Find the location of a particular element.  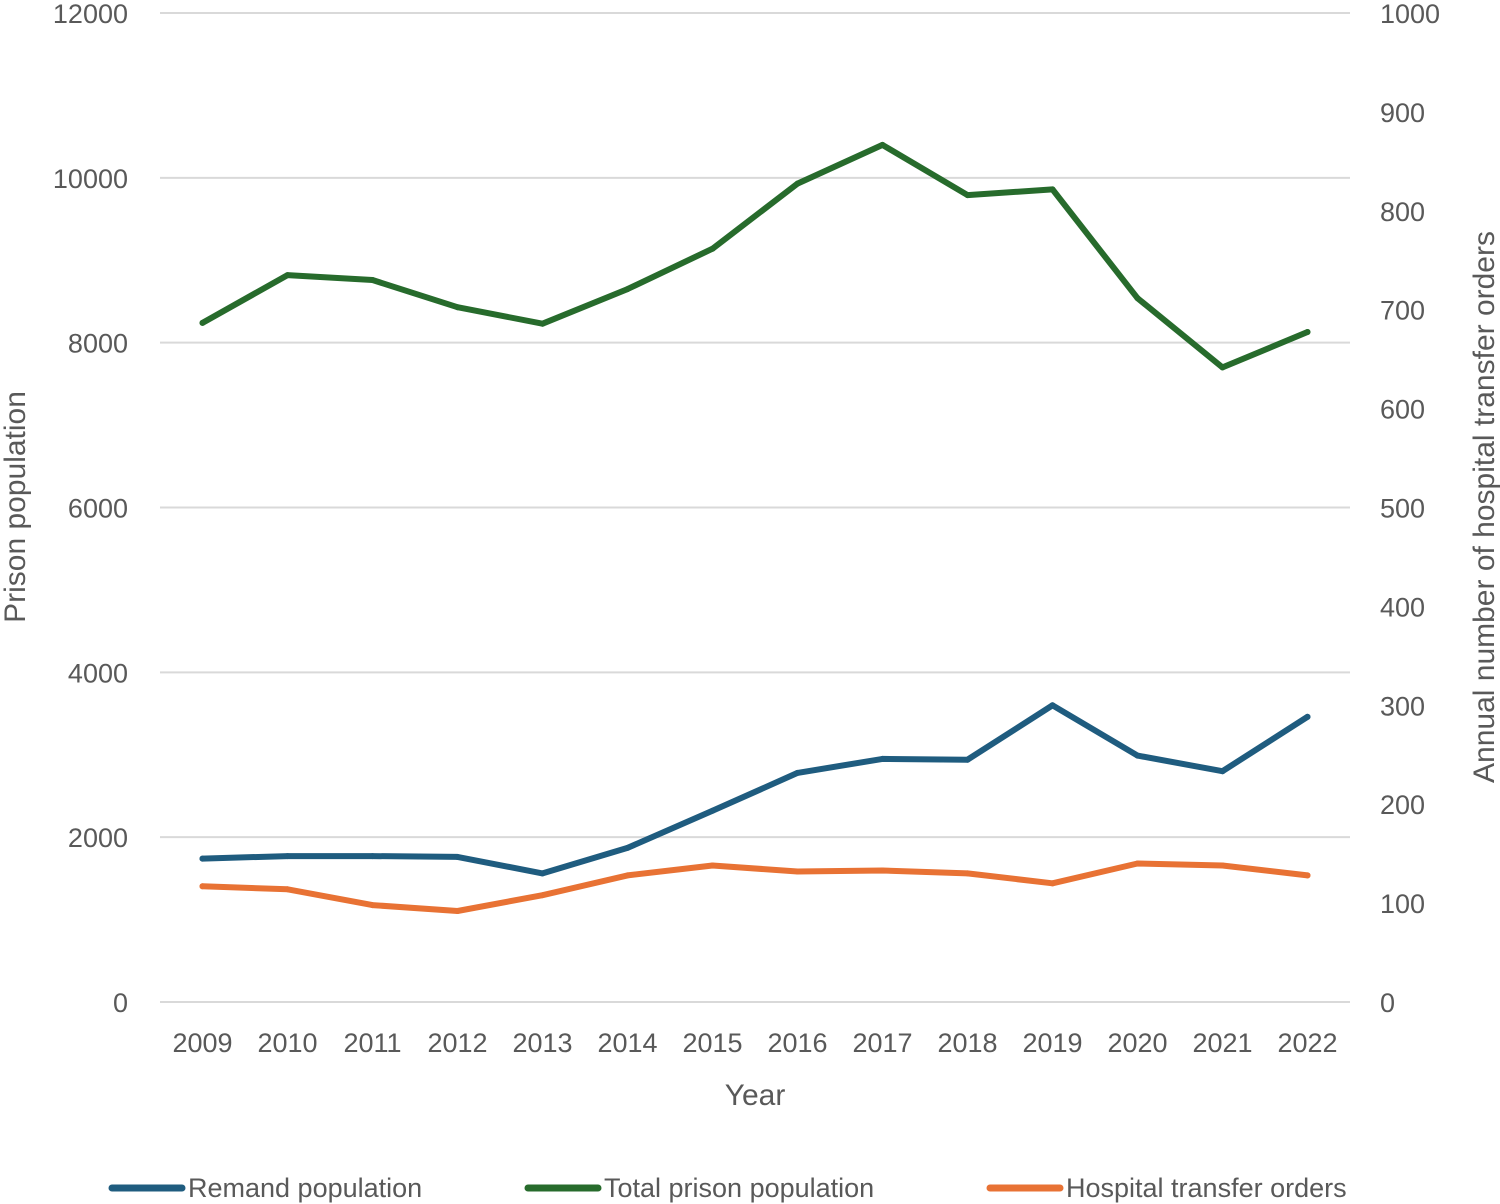

left-tick-label: 12000 is located at coordinates (90, 14).